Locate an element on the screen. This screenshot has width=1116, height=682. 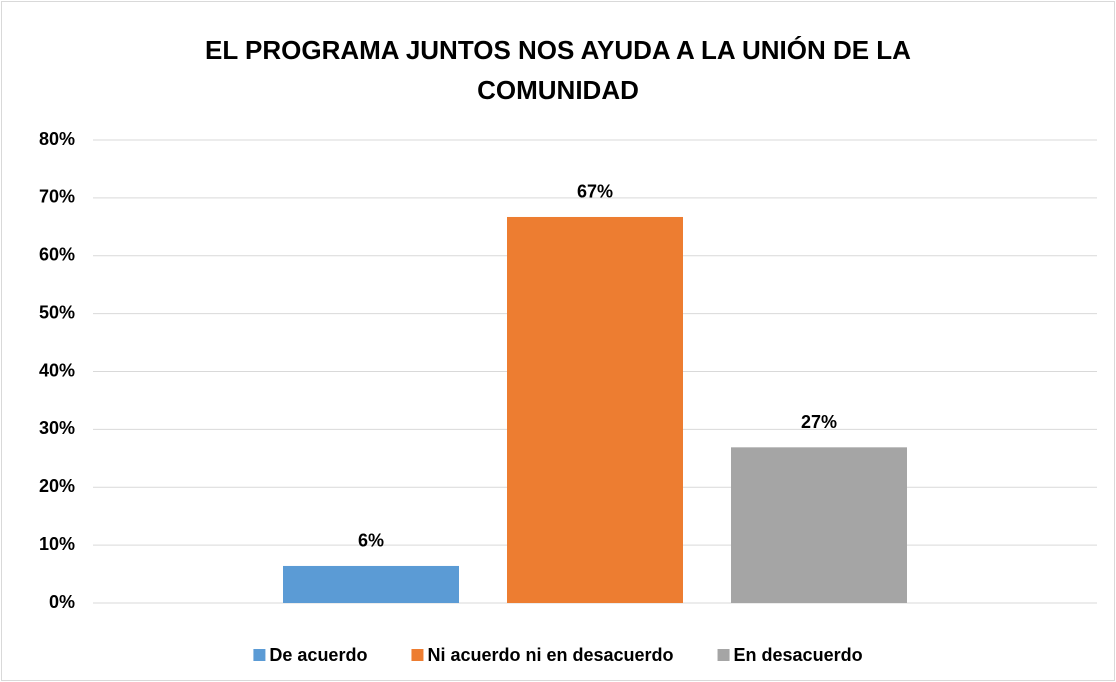
data-label: 67% is located at coordinates (595, 192).